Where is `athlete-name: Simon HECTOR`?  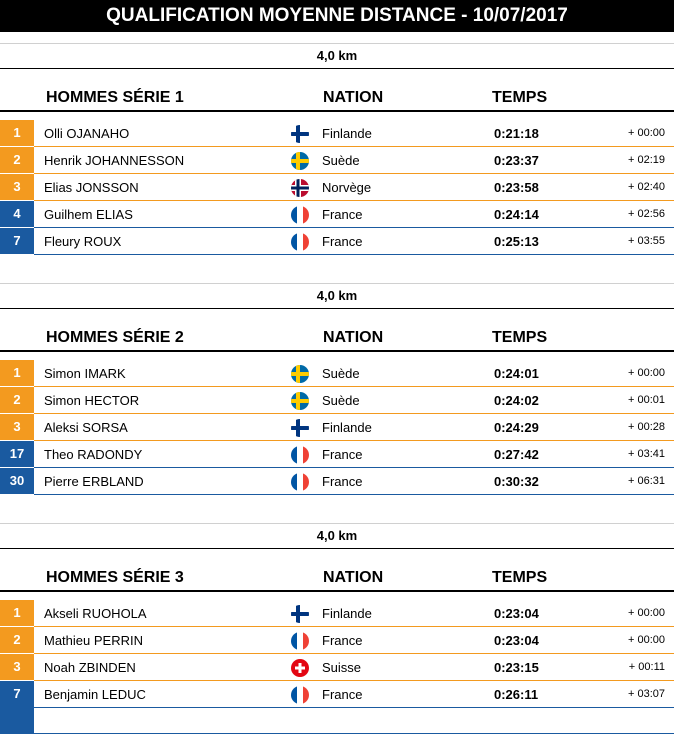
athlete-name: Simon HECTOR is located at coordinates (92, 400).